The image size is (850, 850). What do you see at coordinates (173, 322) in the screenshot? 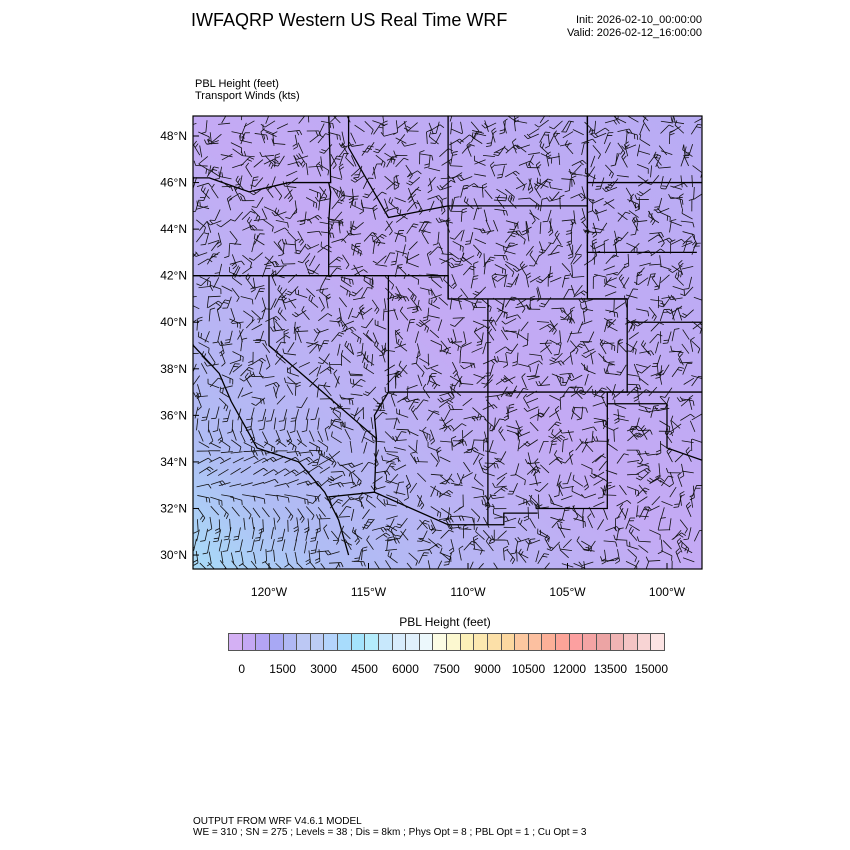
I see `lat-label: 40°N` at bounding box center [173, 322].